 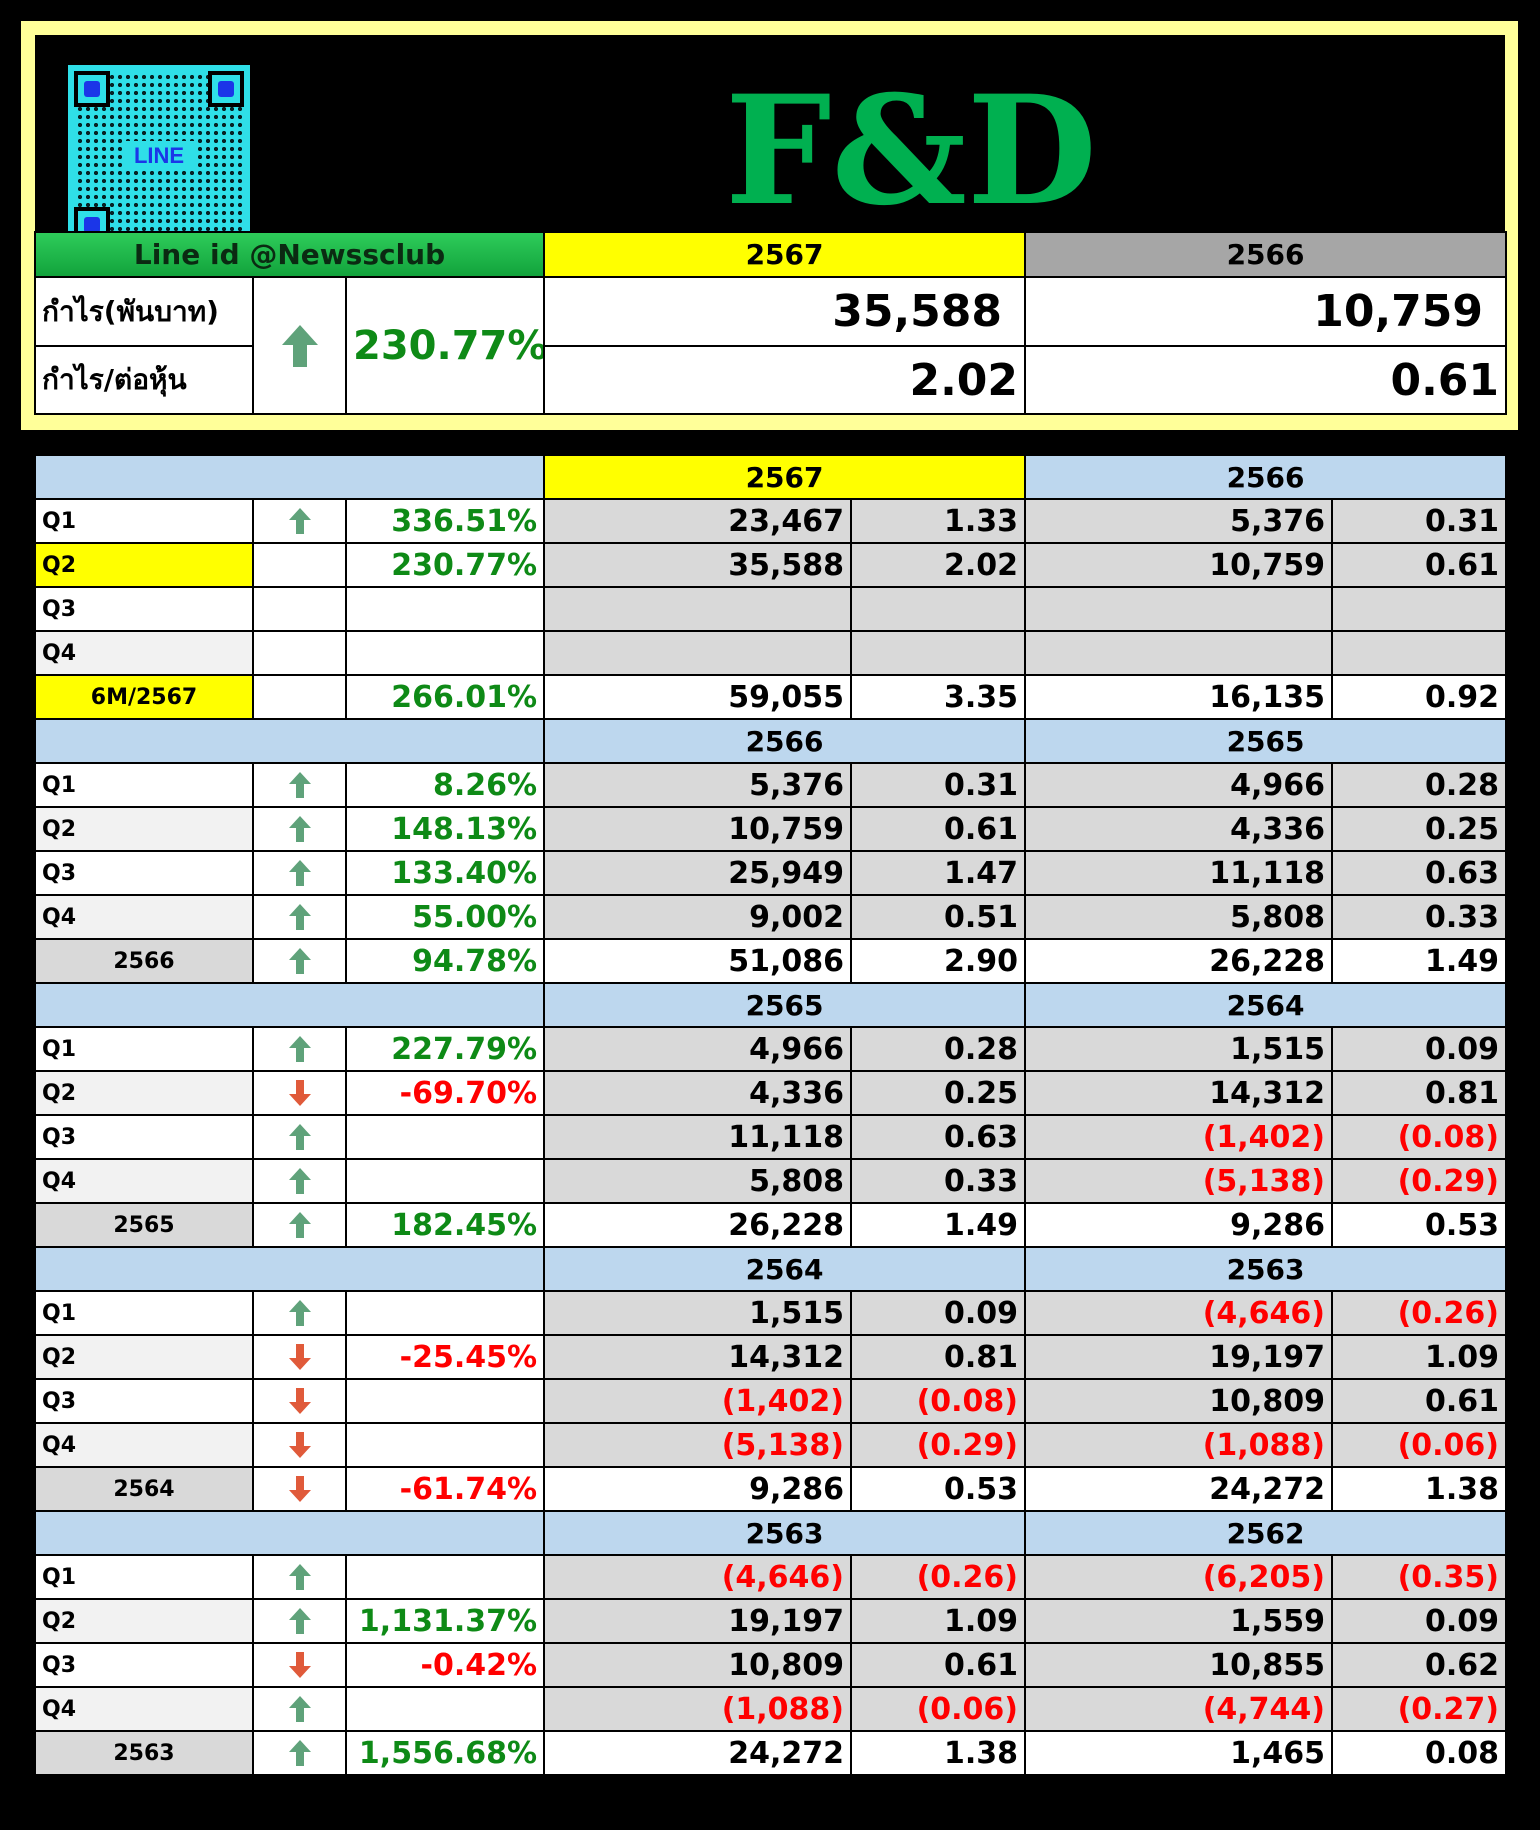 I want to click on section-year-previous: 2562, so click(x=1266, y=1533).